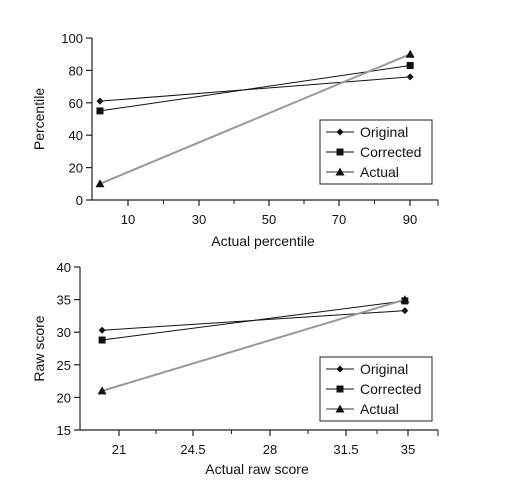  Describe the element at coordinates (199, 219) in the screenshot. I see `x-tick-label: 30` at that location.